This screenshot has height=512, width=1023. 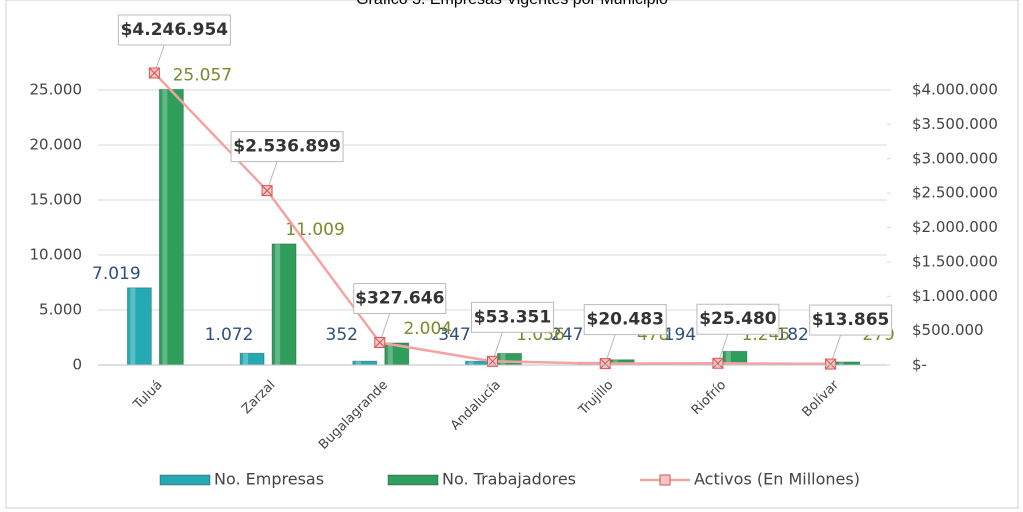 What do you see at coordinates (56, 255) in the screenshot?
I see `y-tick-label: 10.000` at bounding box center [56, 255].